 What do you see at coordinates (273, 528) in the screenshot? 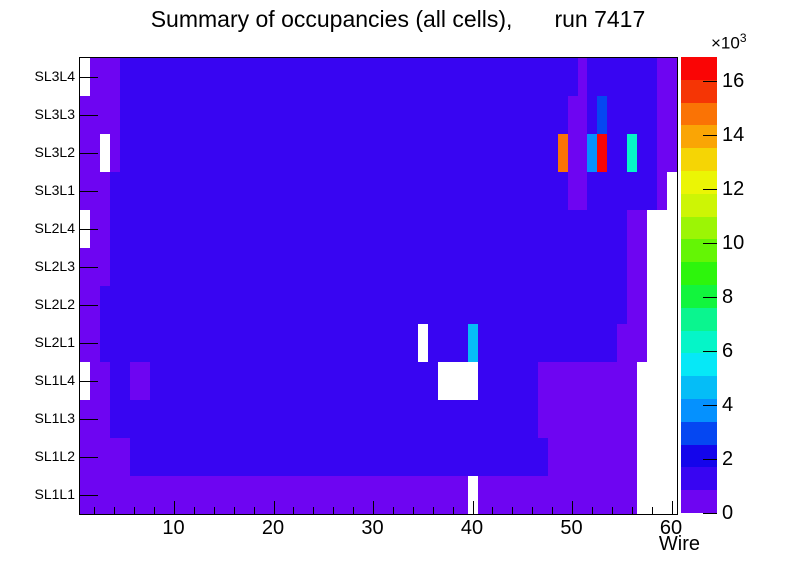
I see `x-axis-tick-label: 20` at bounding box center [273, 528].